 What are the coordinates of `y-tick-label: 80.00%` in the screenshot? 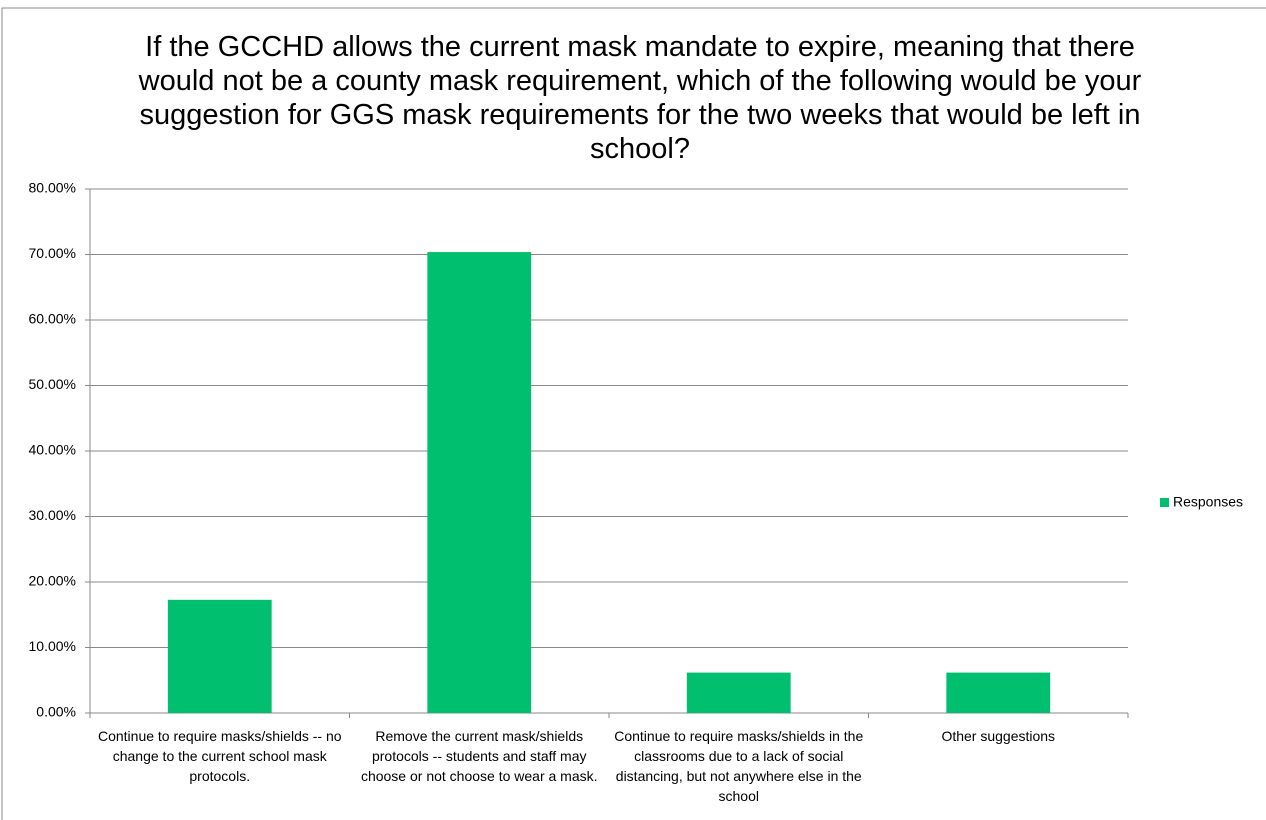 It's located at (52, 188).